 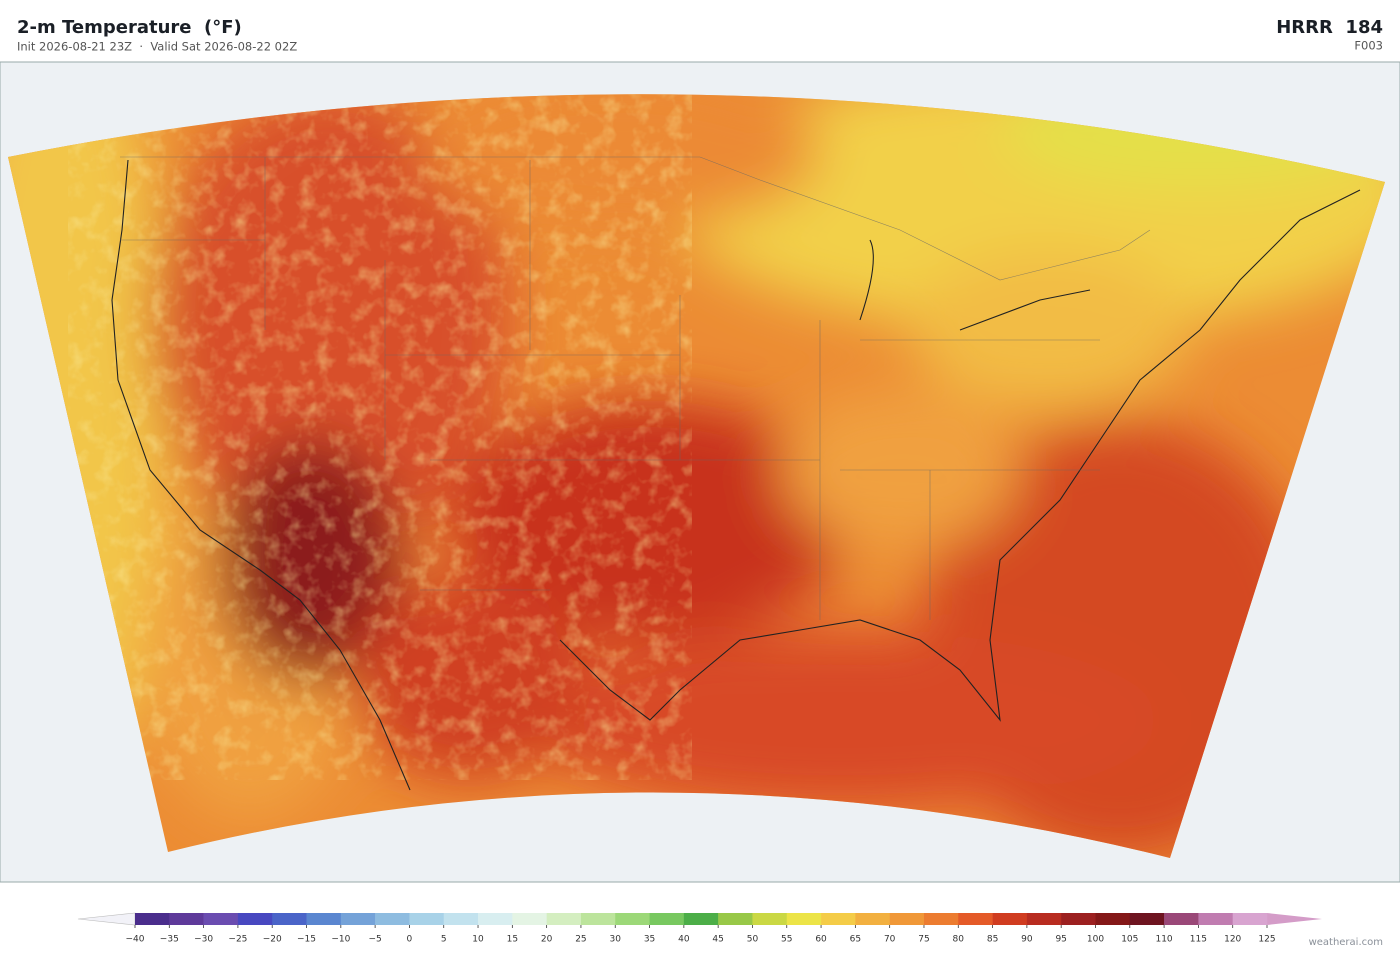 What do you see at coordinates (1060, 940) in the screenshot?
I see `colorbar-tick-label: 95` at bounding box center [1060, 940].